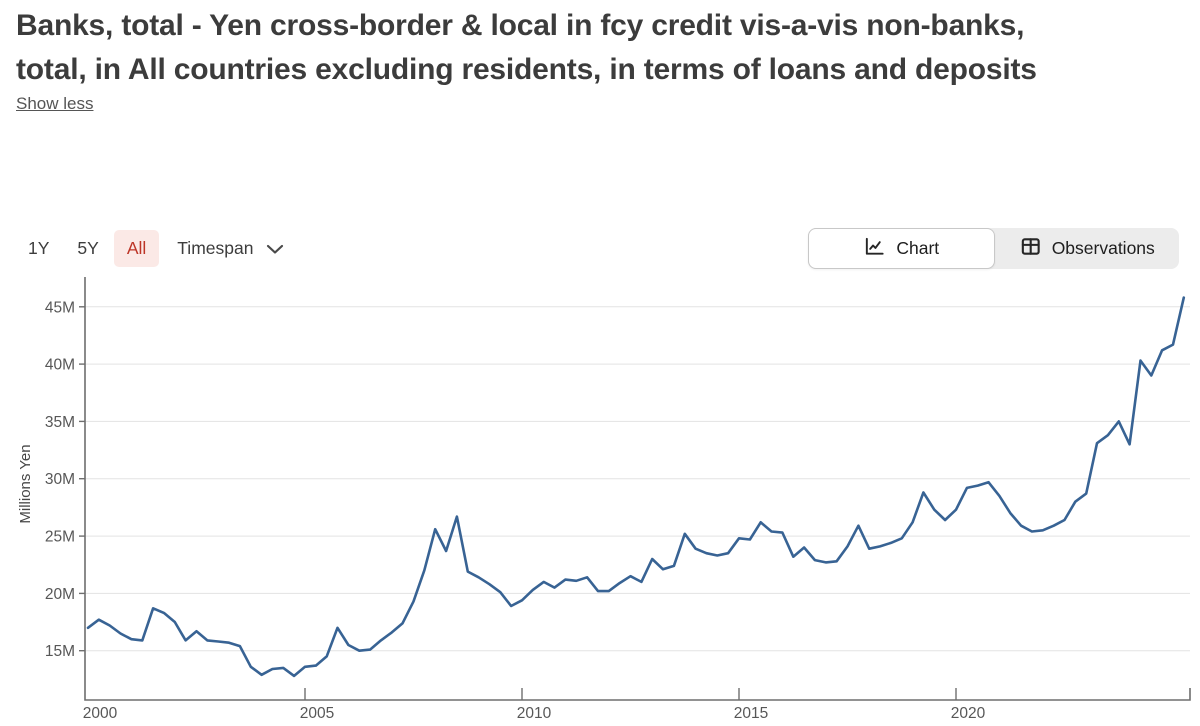 The width and height of the screenshot is (1200, 726). I want to click on y-axis-tick-label: 45M, so click(60, 307).